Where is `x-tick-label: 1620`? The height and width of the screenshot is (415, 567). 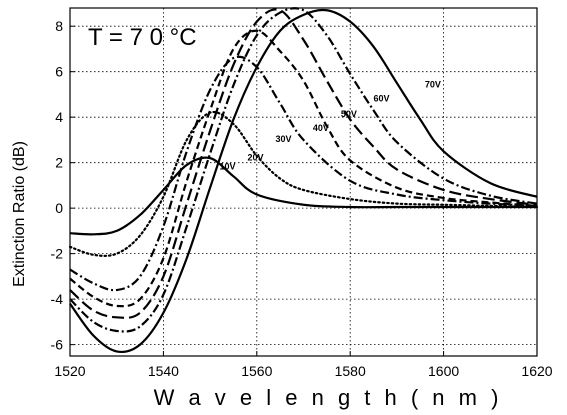 x-tick-label: 1620 is located at coordinates (536, 371).